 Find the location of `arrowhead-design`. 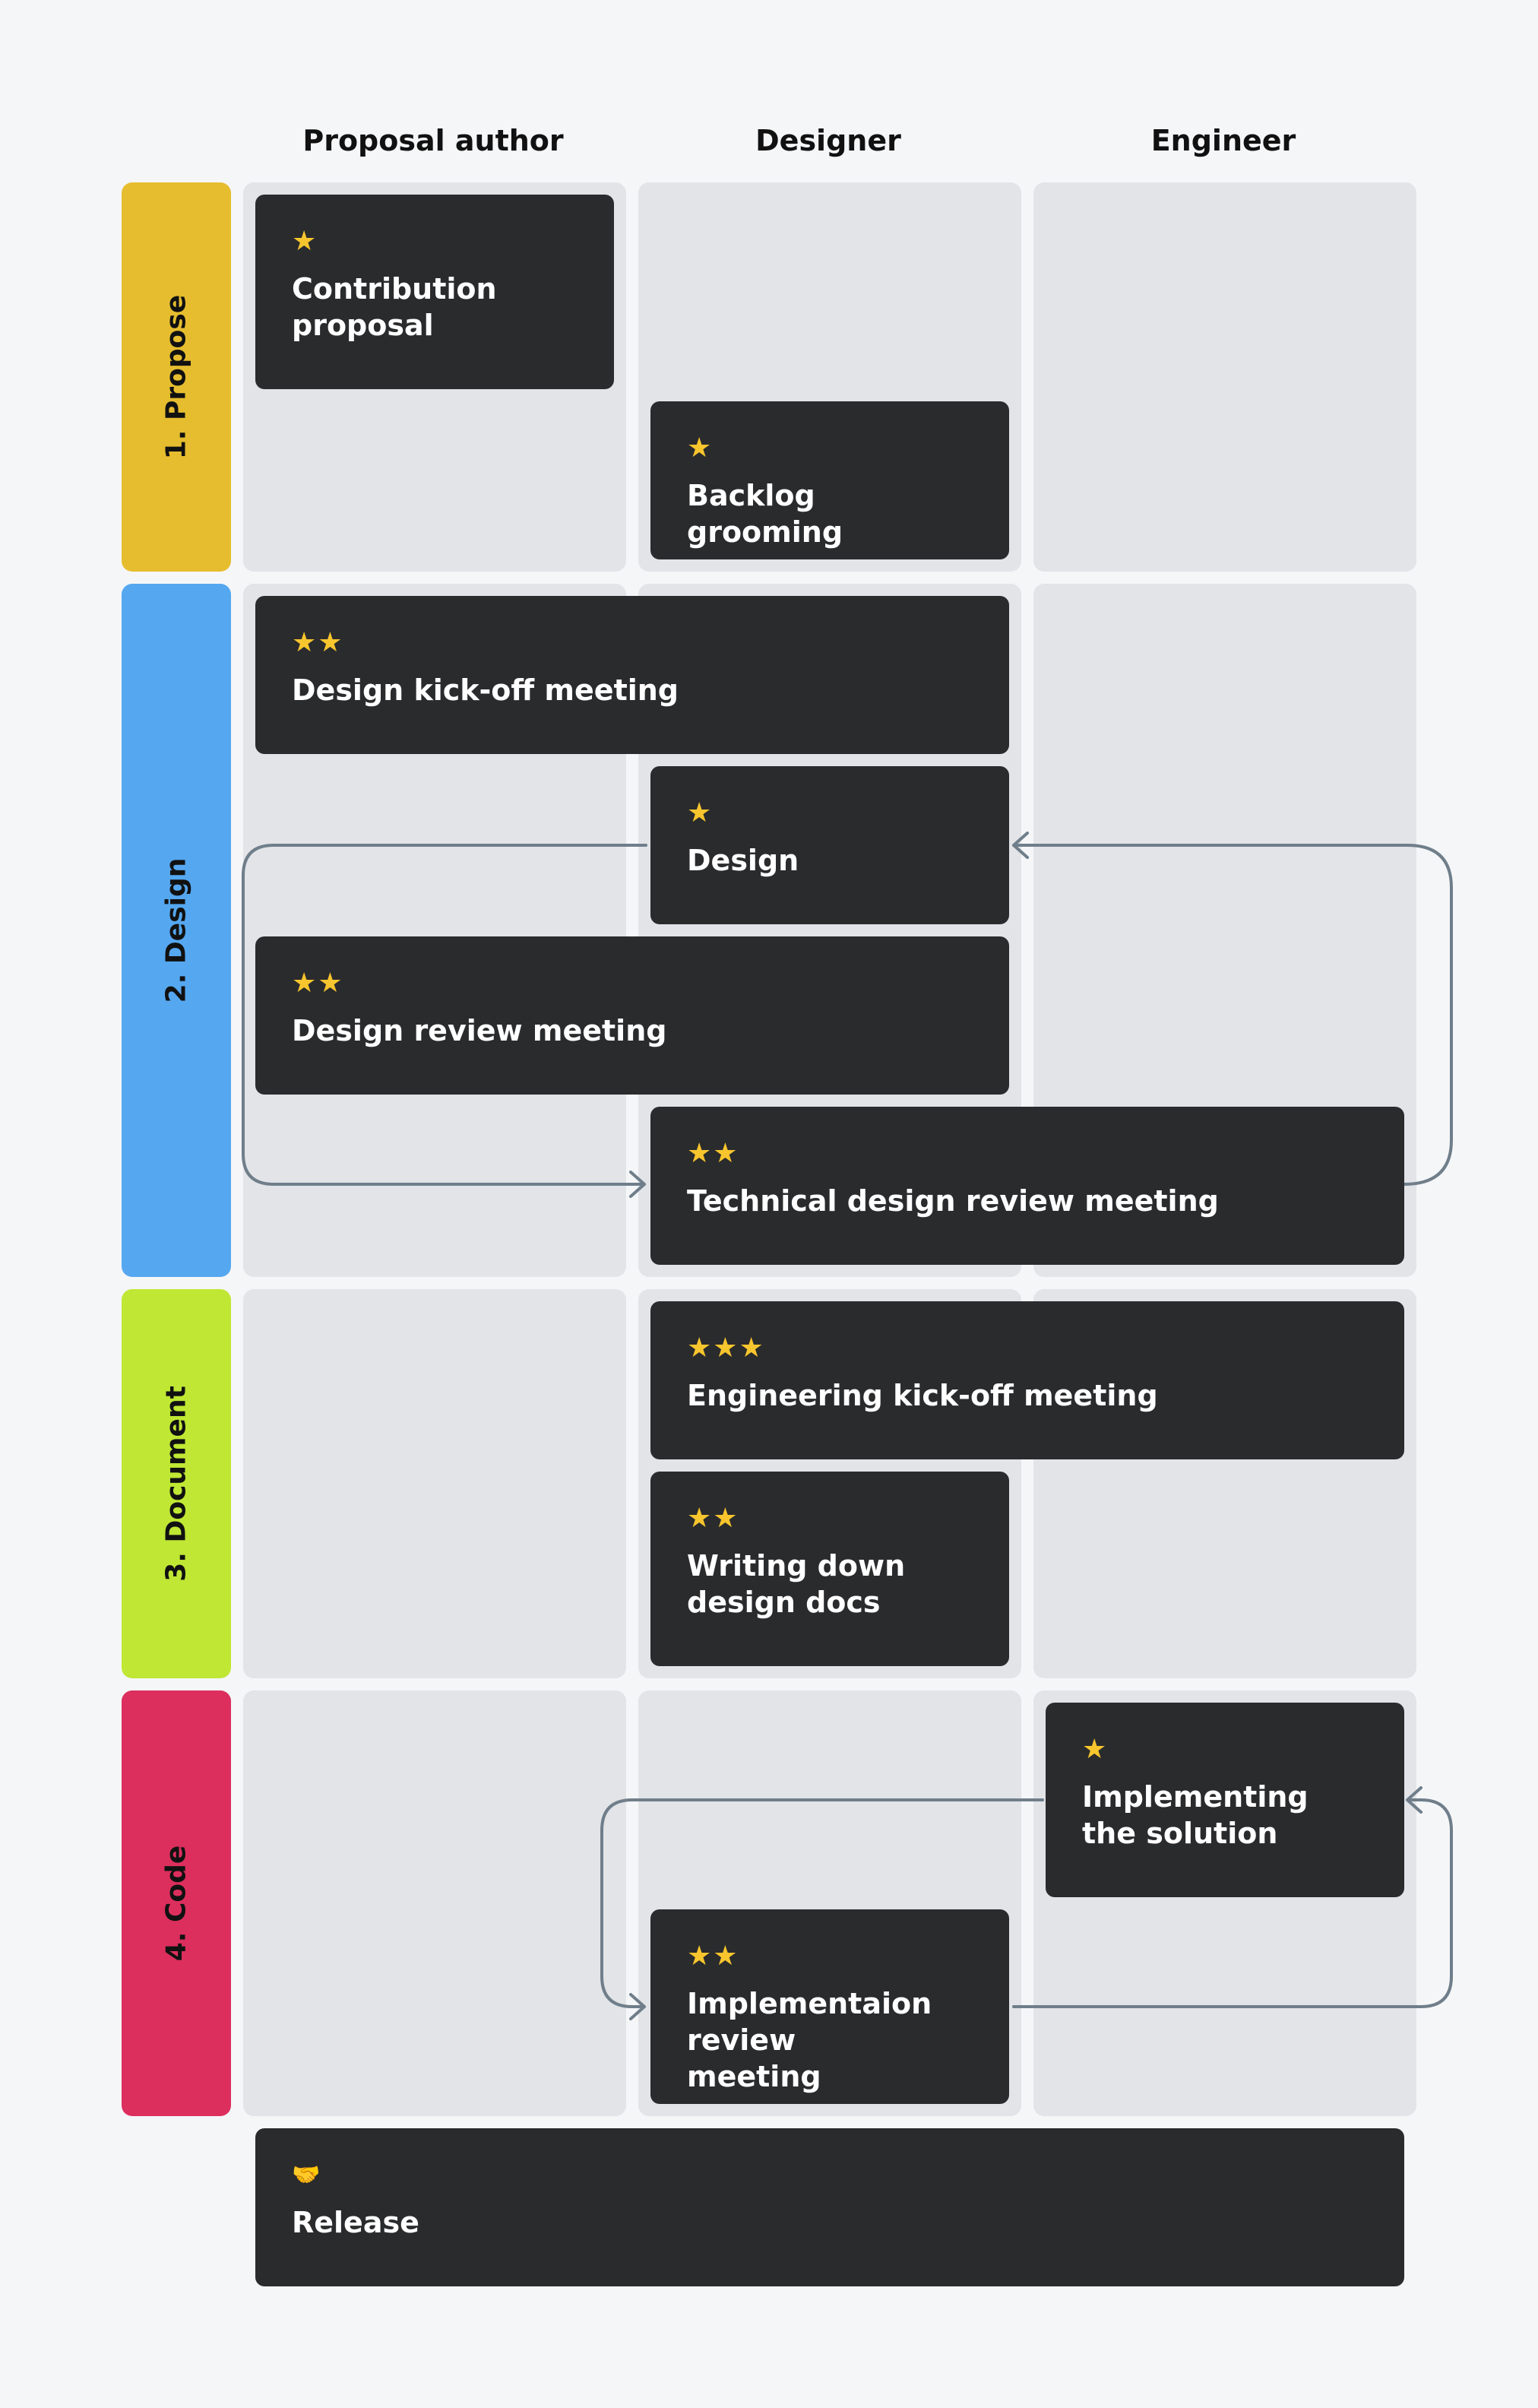

arrowhead-design is located at coordinates (1021, 845).